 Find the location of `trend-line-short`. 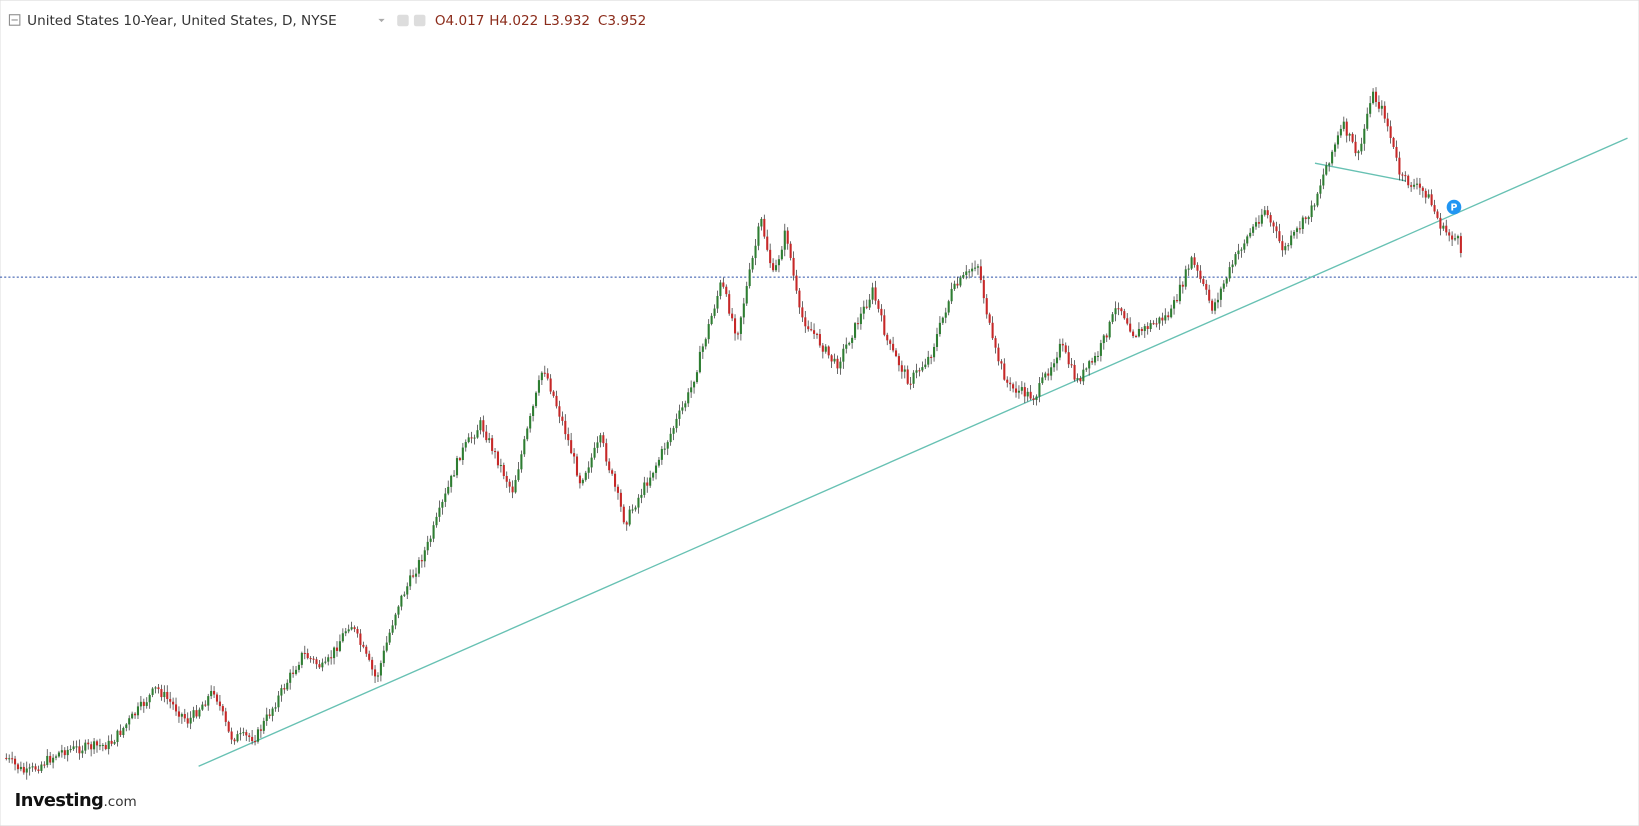

trend-line-short is located at coordinates (1360, 172).